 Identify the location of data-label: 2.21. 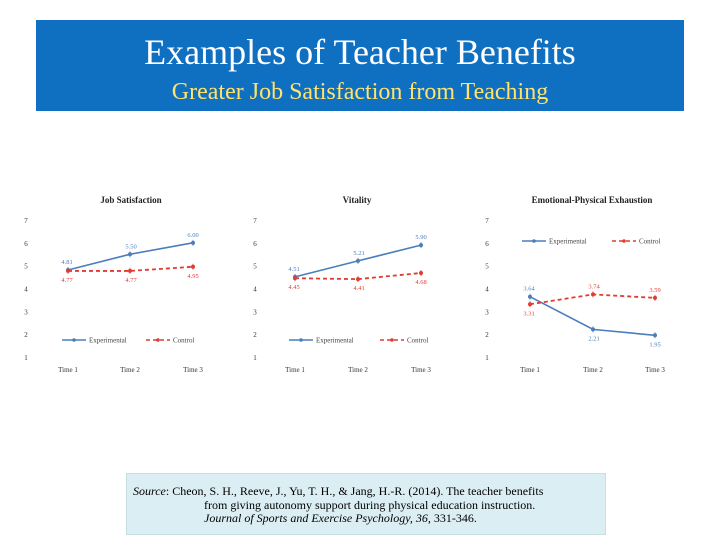
(593, 338).